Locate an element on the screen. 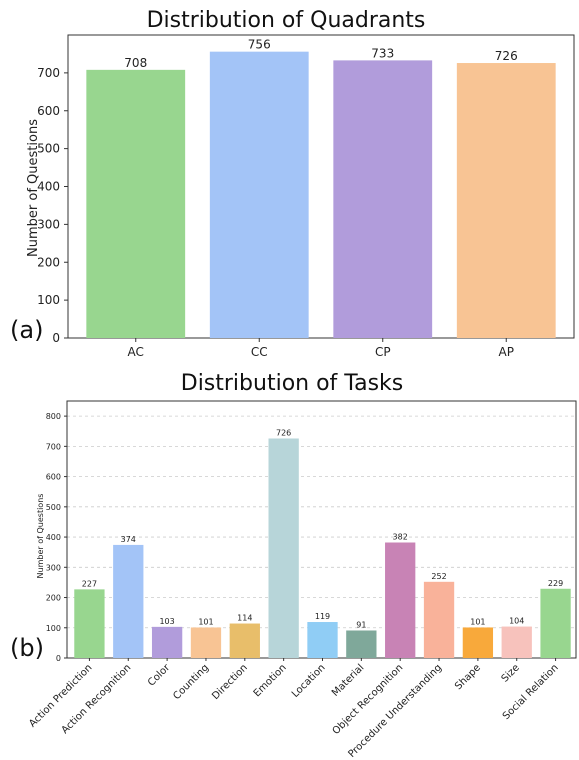 This screenshot has height=760, width=579. x-tick-label: Action Prediction is located at coordinates (60, 695).